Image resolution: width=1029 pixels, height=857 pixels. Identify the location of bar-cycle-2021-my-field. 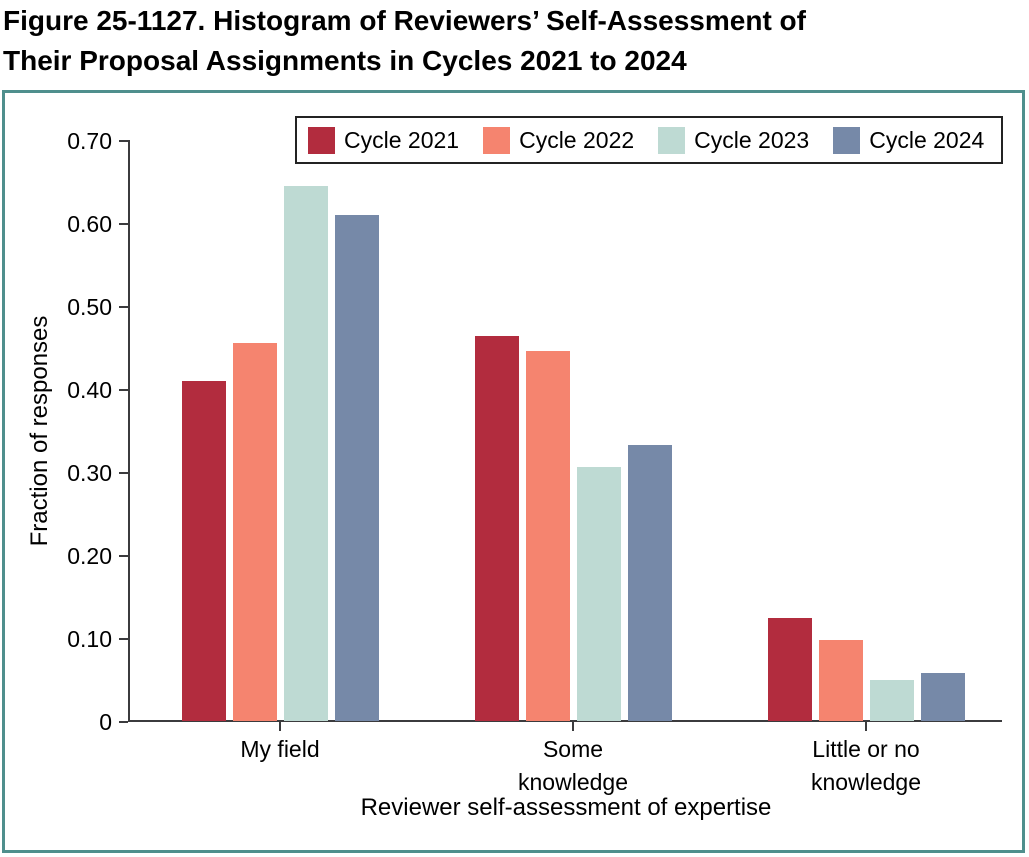
(204, 551).